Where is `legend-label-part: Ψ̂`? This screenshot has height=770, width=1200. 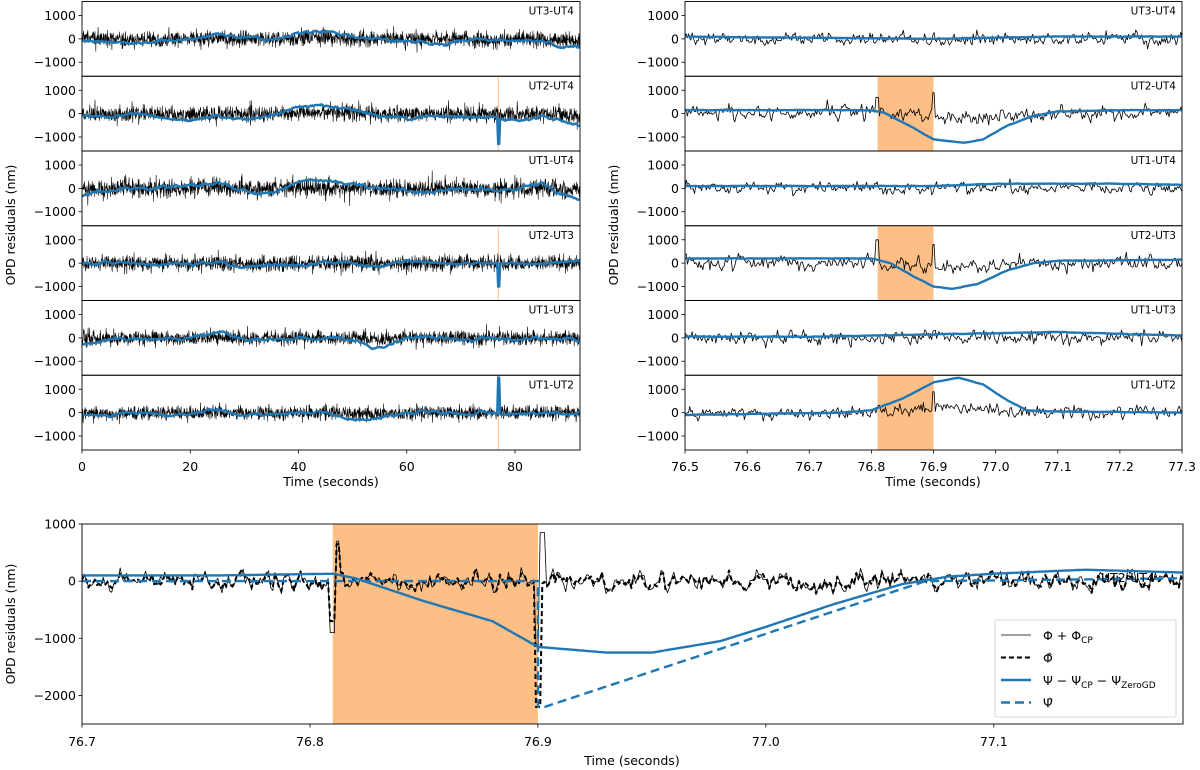
legend-label-part: Ψ̂ is located at coordinates (1048, 703).